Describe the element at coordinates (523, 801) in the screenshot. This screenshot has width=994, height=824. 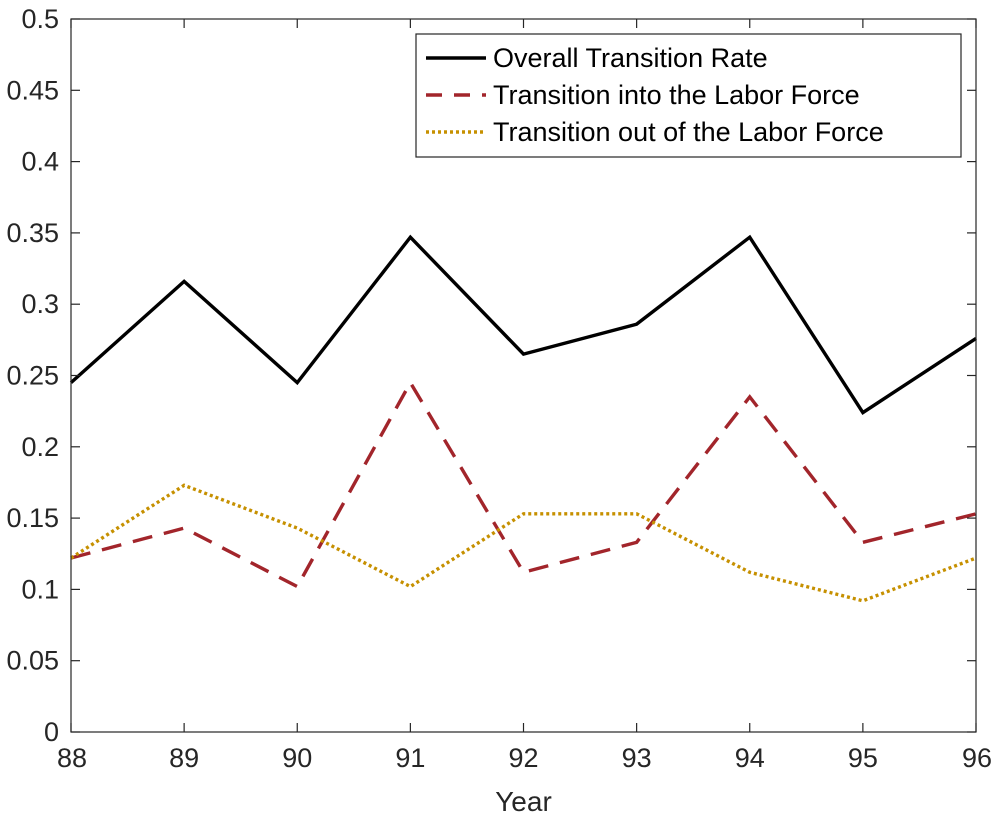
I see `x-axis-title: Year` at that location.